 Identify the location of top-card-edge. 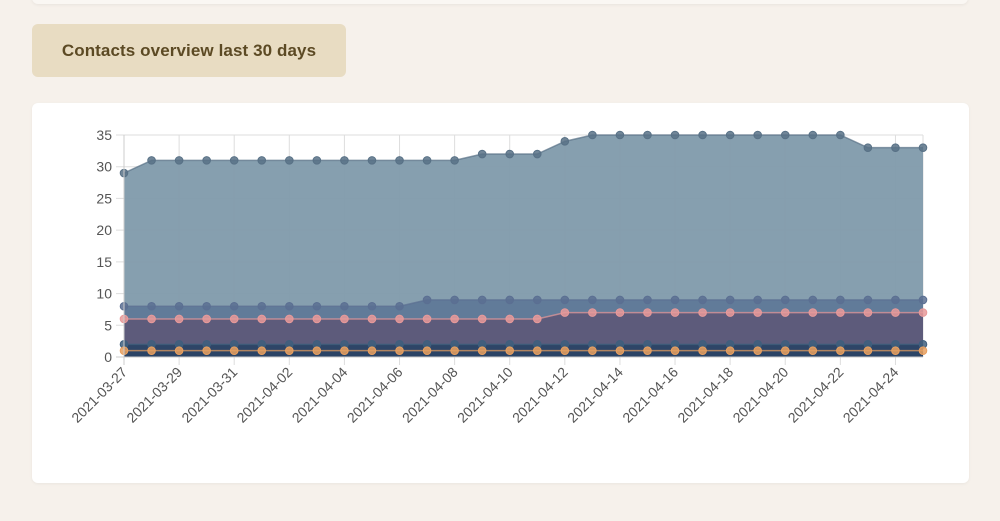
(500, 2).